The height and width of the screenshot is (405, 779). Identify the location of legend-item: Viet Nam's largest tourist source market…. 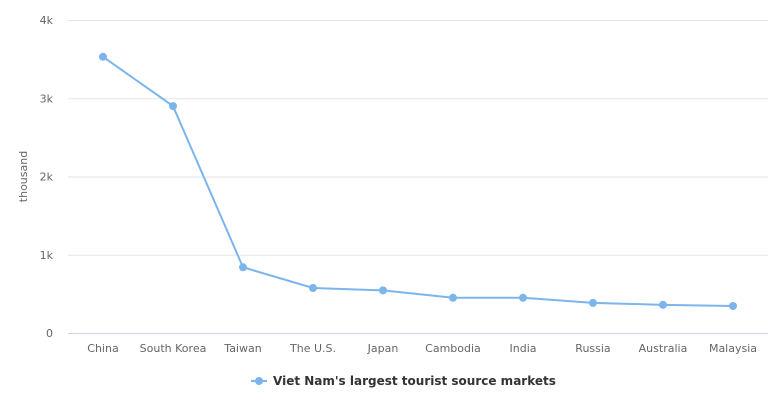
(403, 381).